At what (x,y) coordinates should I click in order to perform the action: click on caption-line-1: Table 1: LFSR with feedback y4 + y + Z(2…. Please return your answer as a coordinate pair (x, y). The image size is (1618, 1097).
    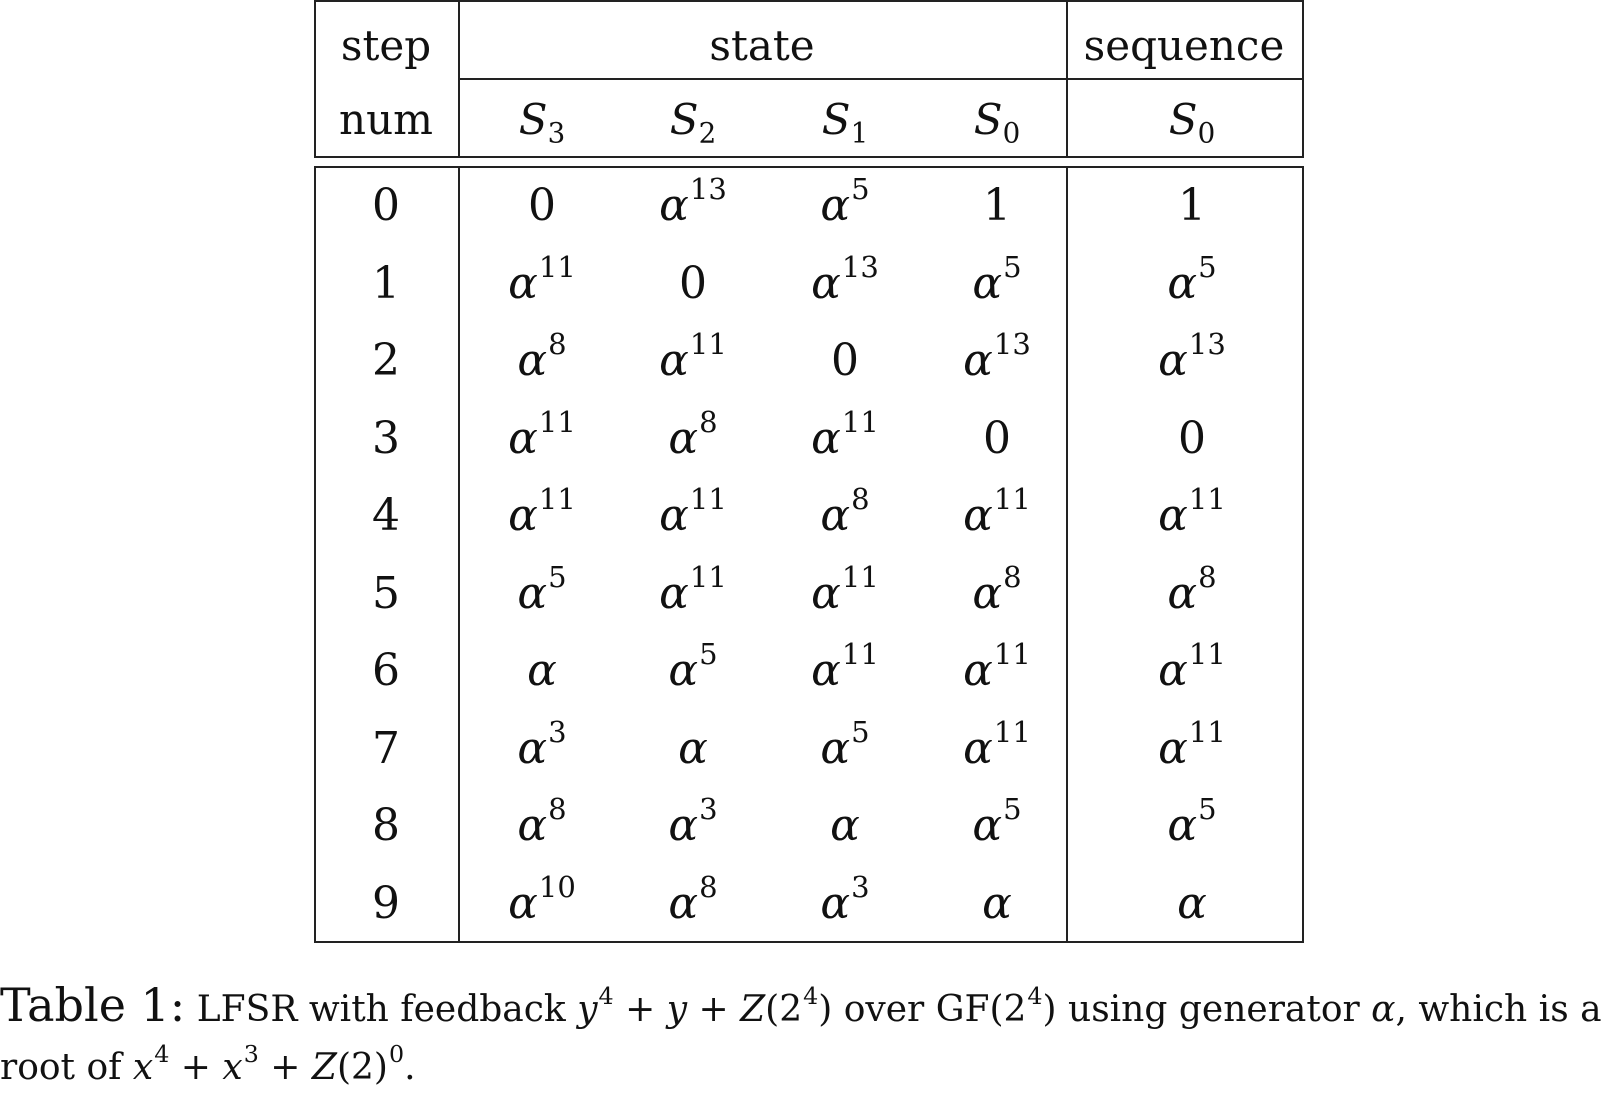
    Looking at the image, I should click on (809, 1007).